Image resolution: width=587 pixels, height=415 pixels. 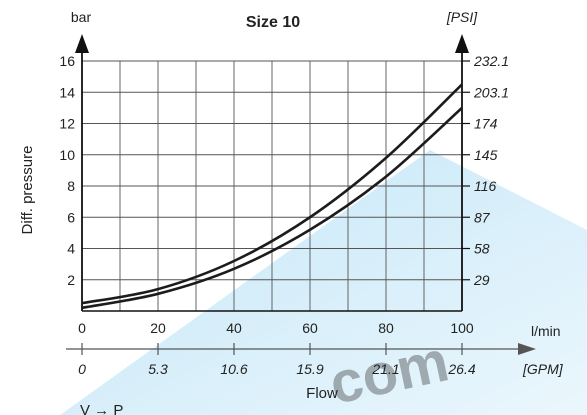 What do you see at coordinates (482, 249) in the screenshot?
I see `y2-tick-label: 58` at bounding box center [482, 249].